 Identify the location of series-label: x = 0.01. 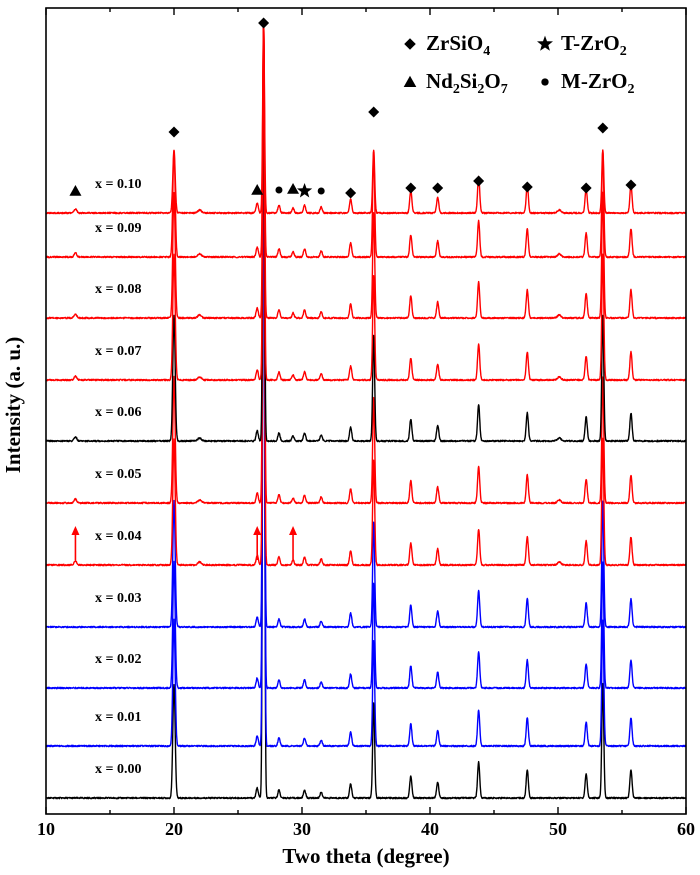
(118, 717).